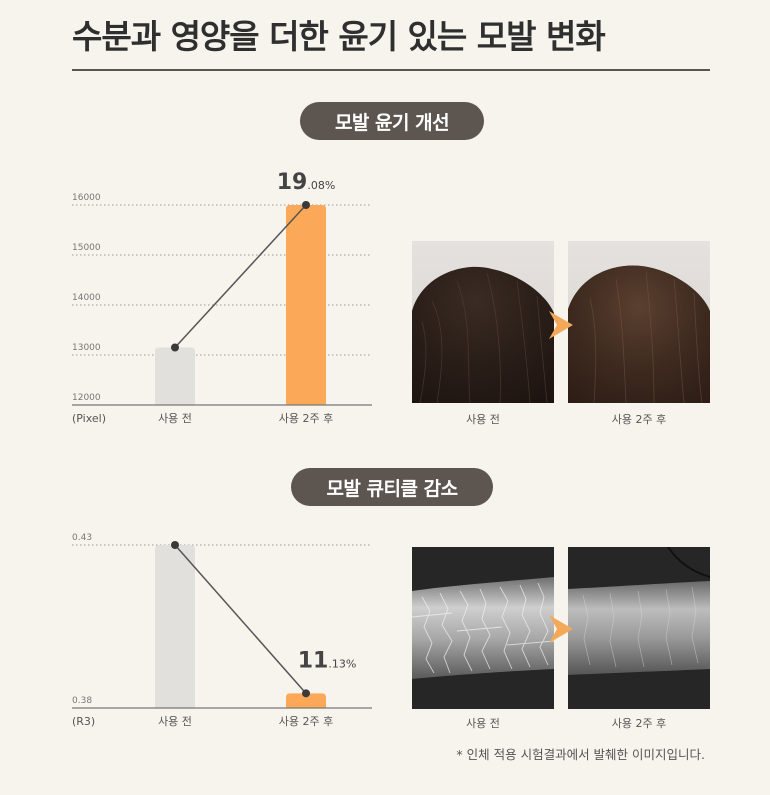 This screenshot has height=795, width=770. I want to click on sem-hair-after-photo, so click(639, 628).